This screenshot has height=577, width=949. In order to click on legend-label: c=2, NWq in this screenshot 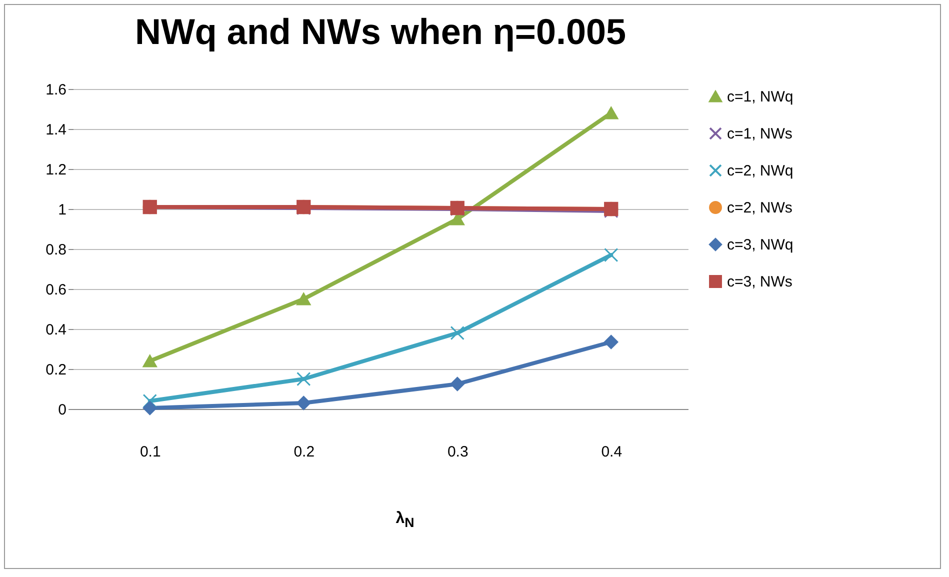, I will do `click(760, 171)`.